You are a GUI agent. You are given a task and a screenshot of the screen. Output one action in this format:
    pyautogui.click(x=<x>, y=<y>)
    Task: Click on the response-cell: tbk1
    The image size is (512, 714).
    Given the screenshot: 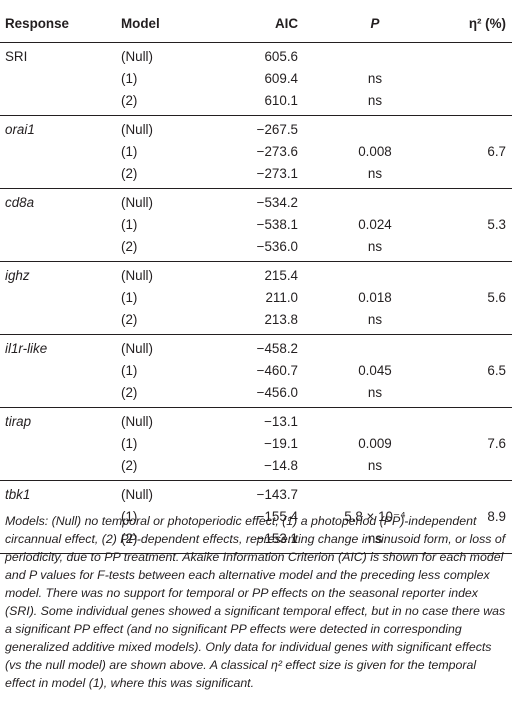 What is the action you would take?
    pyautogui.click(x=18, y=494)
    